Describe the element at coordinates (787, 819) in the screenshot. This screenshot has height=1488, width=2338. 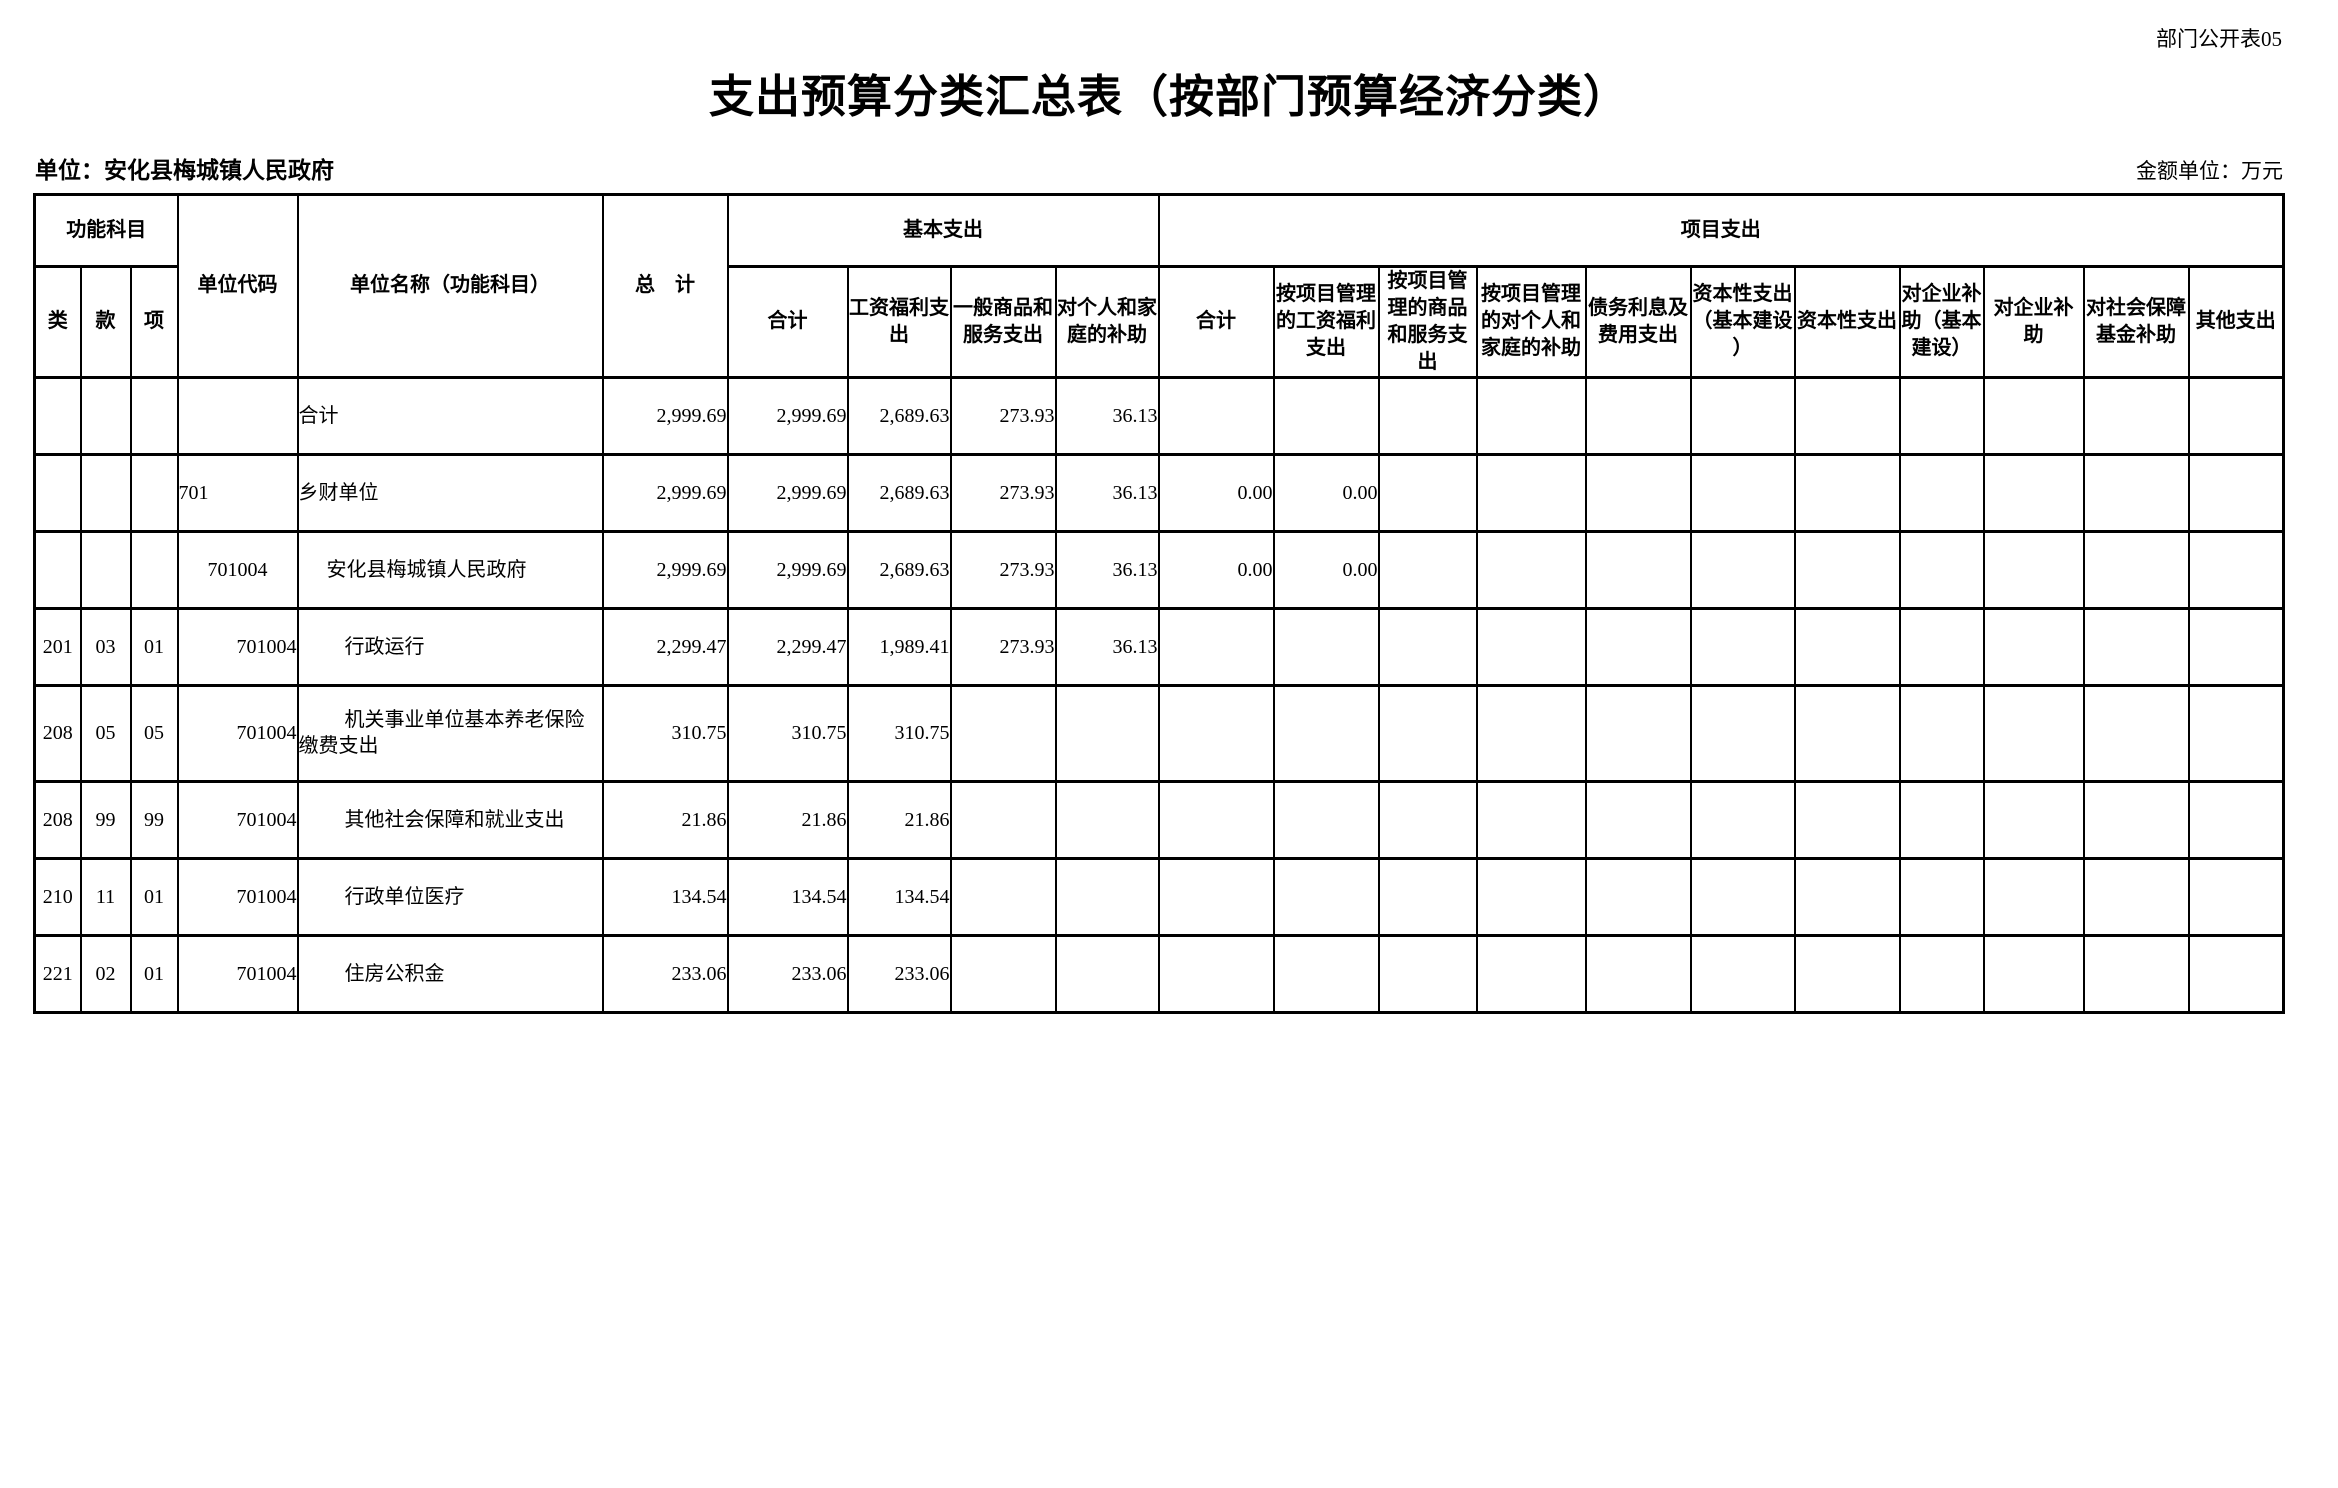
I see `value-cell: 21.86` at that location.